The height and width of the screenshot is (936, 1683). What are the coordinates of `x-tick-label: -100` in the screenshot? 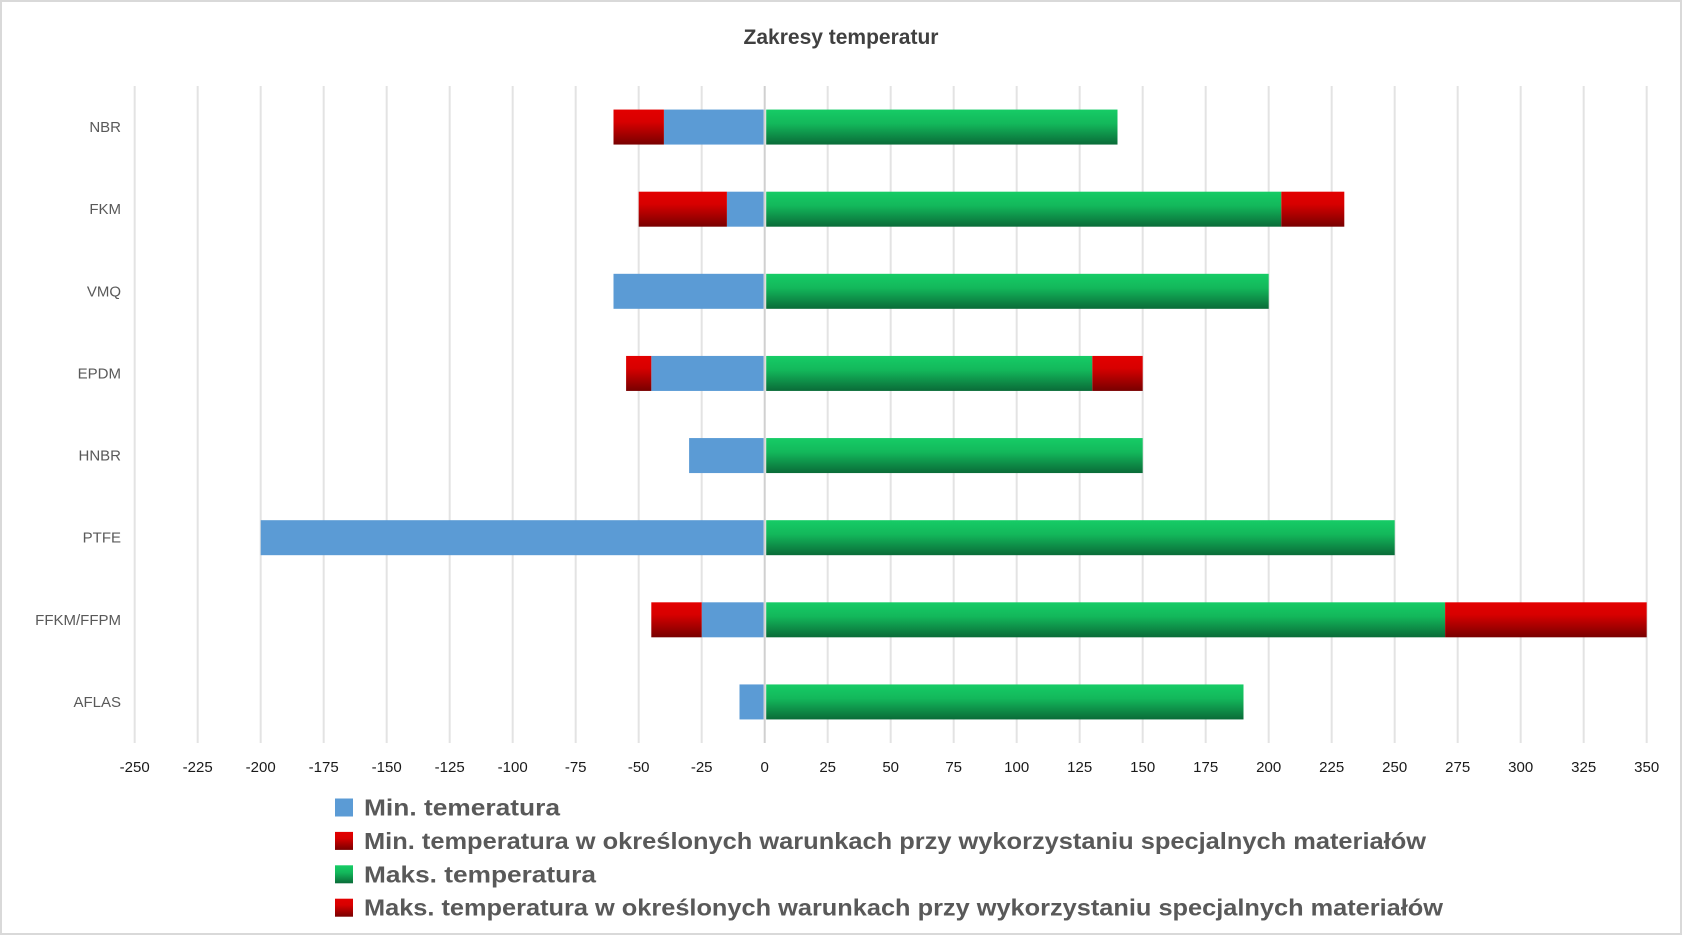 It's located at (513, 767).